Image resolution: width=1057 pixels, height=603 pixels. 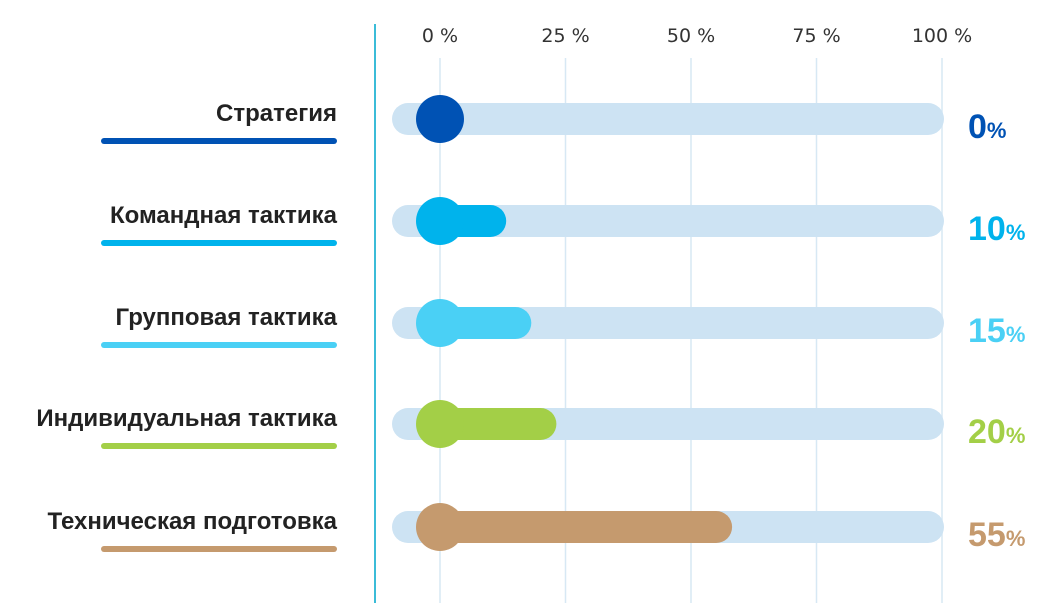 I want to click on value-label: 55%, so click(x=996, y=535).